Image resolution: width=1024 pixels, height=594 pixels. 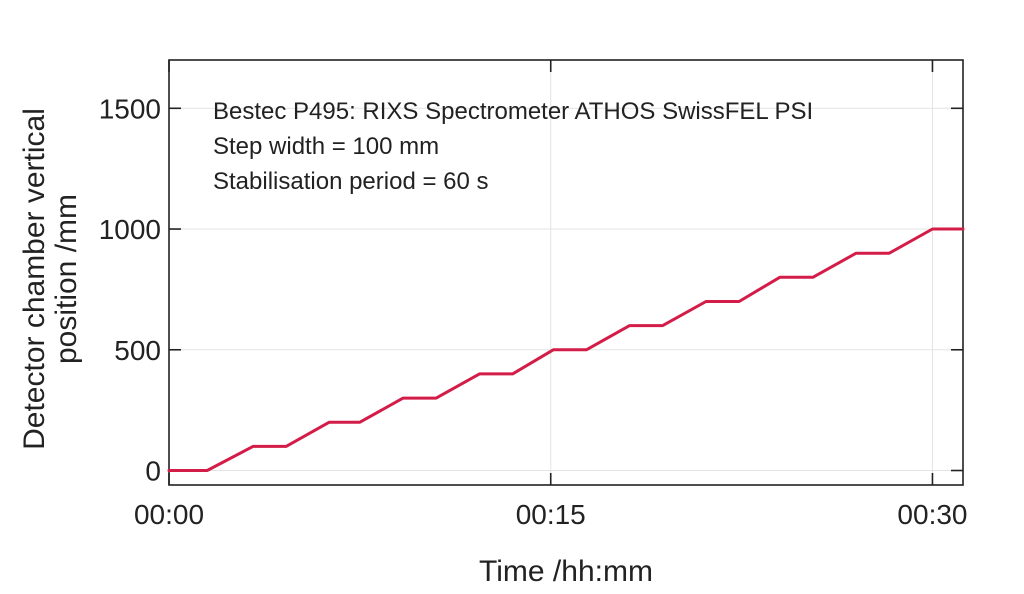 What do you see at coordinates (566, 571) in the screenshot?
I see `x-axis-title: Time /hh:mm` at bounding box center [566, 571].